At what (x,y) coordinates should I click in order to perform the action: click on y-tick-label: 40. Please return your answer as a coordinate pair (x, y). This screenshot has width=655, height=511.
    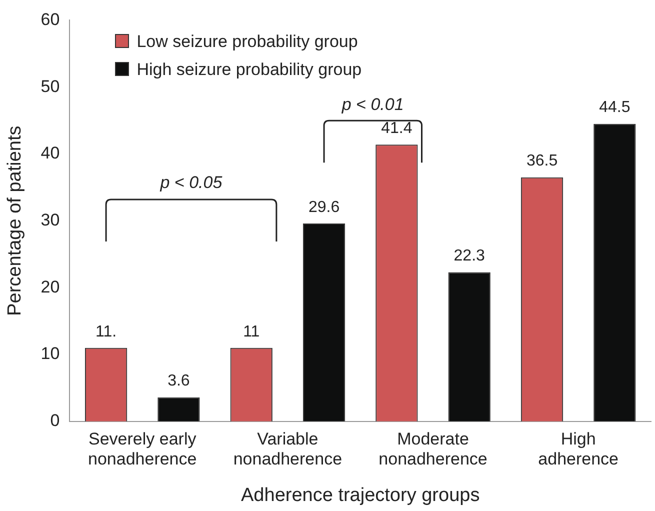
    Looking at the image, I should click on (50, 153).